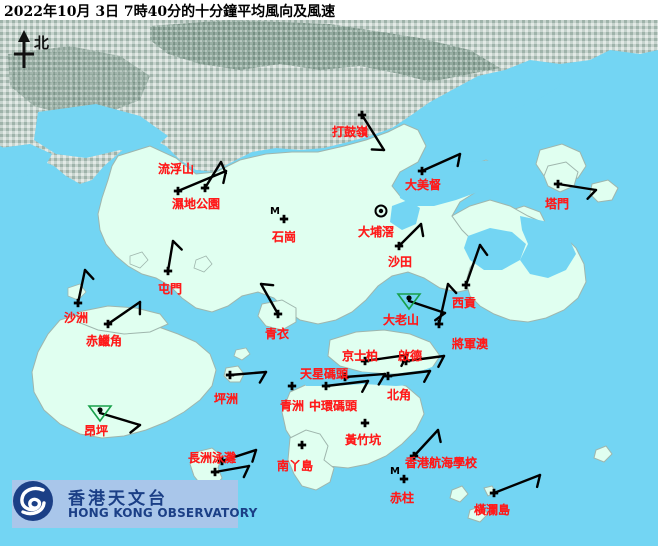  Describe the element at coordinates (376, 232) in the screenshot. I see `station-label: 大埔滘` at that location.